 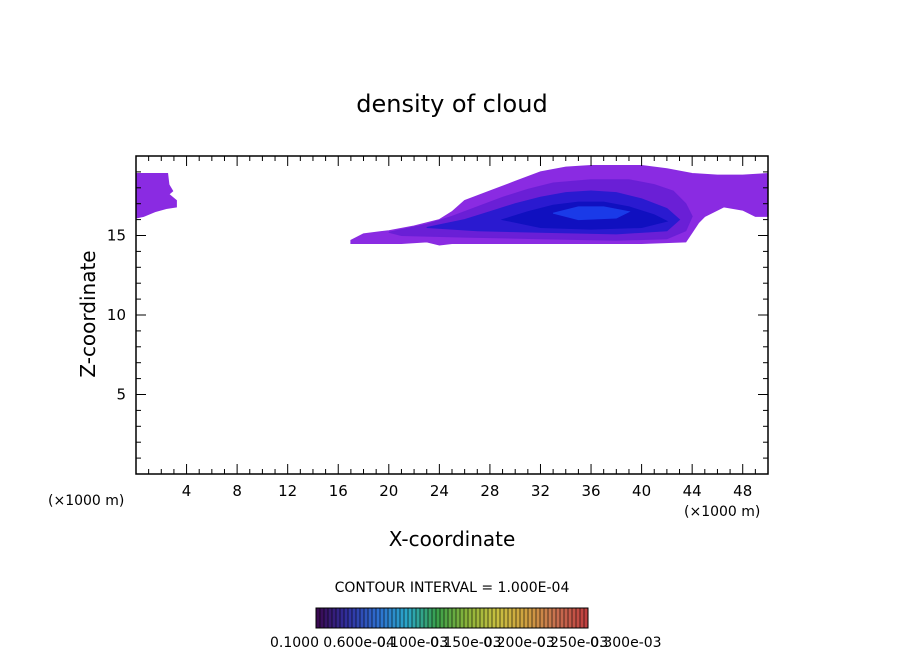 What do you see at coordinates (121, 395) in the screenshot?
I see `y-tick-label: 5` at bounding box center [121, 395].